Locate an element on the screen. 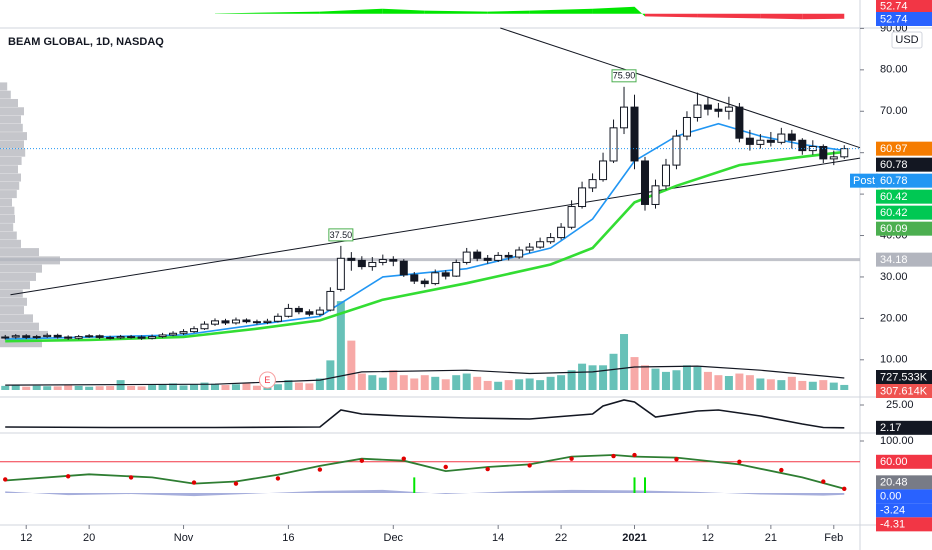  price-label: 60.42 is located at coordinates (894, 197).